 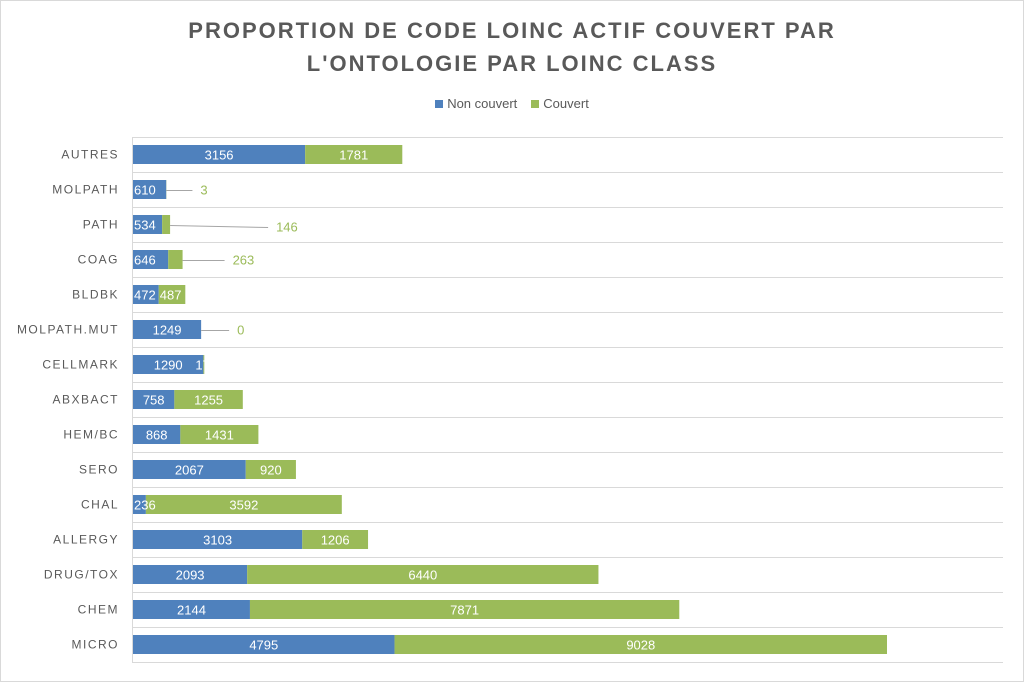 I want to click on data-label-non-couvert-path: 534, so click(x=145, y=225).